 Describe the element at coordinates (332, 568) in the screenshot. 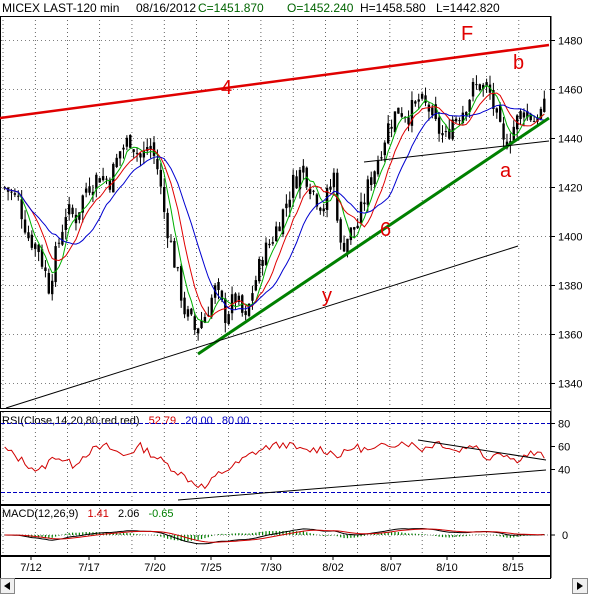

I see `x-tick-label: 8/02` at that location.